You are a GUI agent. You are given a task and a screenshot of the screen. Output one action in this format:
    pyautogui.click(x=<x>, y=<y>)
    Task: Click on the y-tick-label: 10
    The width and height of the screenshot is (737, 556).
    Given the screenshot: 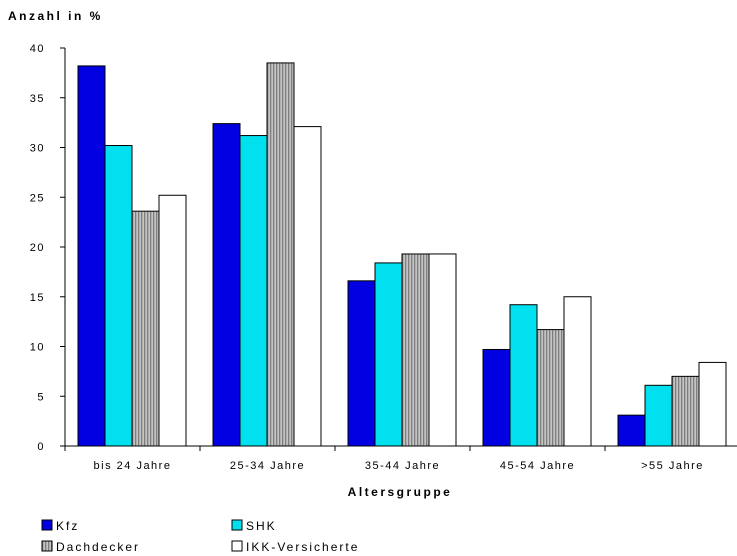 What is the action you would take?
    pyautogui.click(x=37, y=348)
    